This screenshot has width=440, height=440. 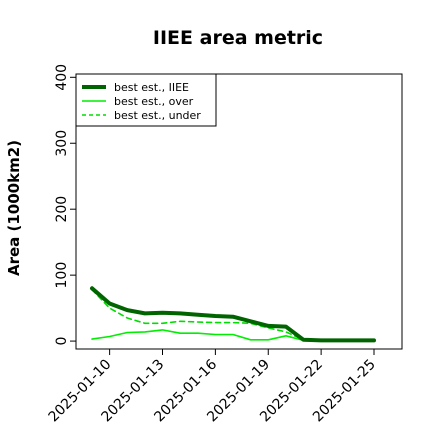 I want to click on y-tick-label: 200, so click(x=62, y=209).